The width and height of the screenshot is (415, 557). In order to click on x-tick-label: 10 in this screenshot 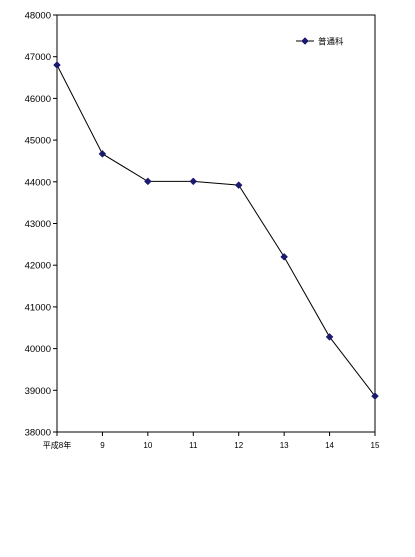, I will do `click(147, 445)`.